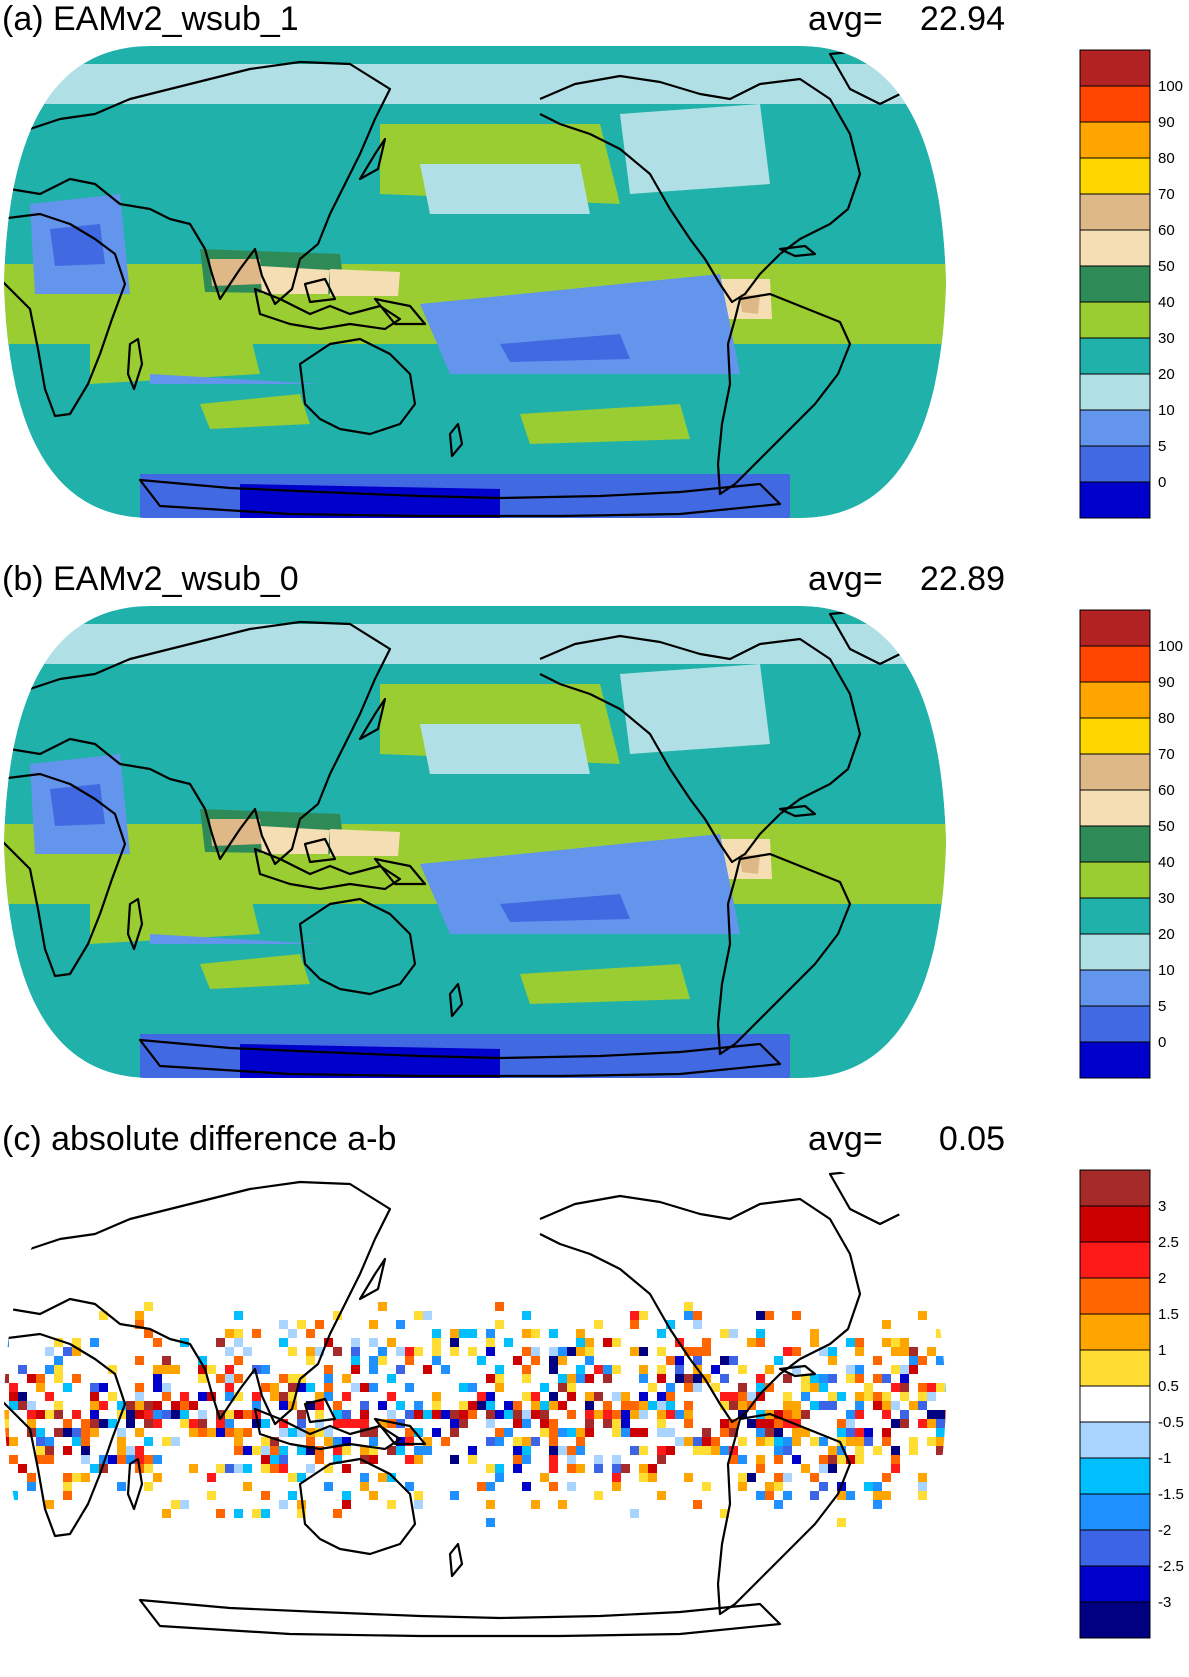 Image resolution: width=1189 pixels, height=1677 pixels. Describe the element at coordinates (1166, 266) in the screenshot. I see `colorbar-tick-label: 50` at that location.